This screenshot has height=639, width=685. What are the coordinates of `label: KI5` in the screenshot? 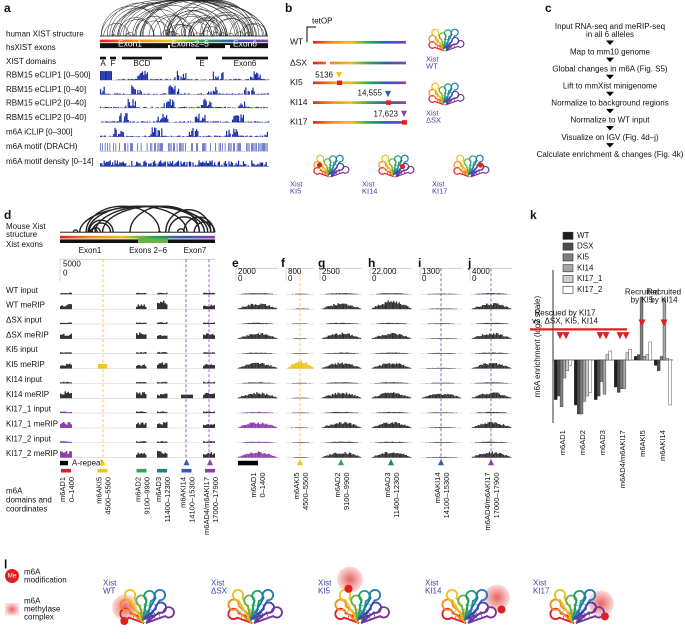 It's located at (295, 191).